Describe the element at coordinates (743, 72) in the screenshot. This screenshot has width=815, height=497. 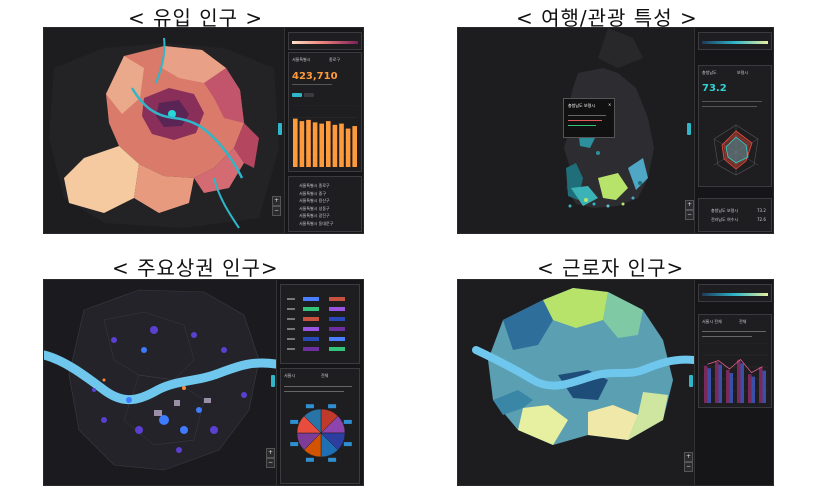
I see `district-select: 보령시` at that location.